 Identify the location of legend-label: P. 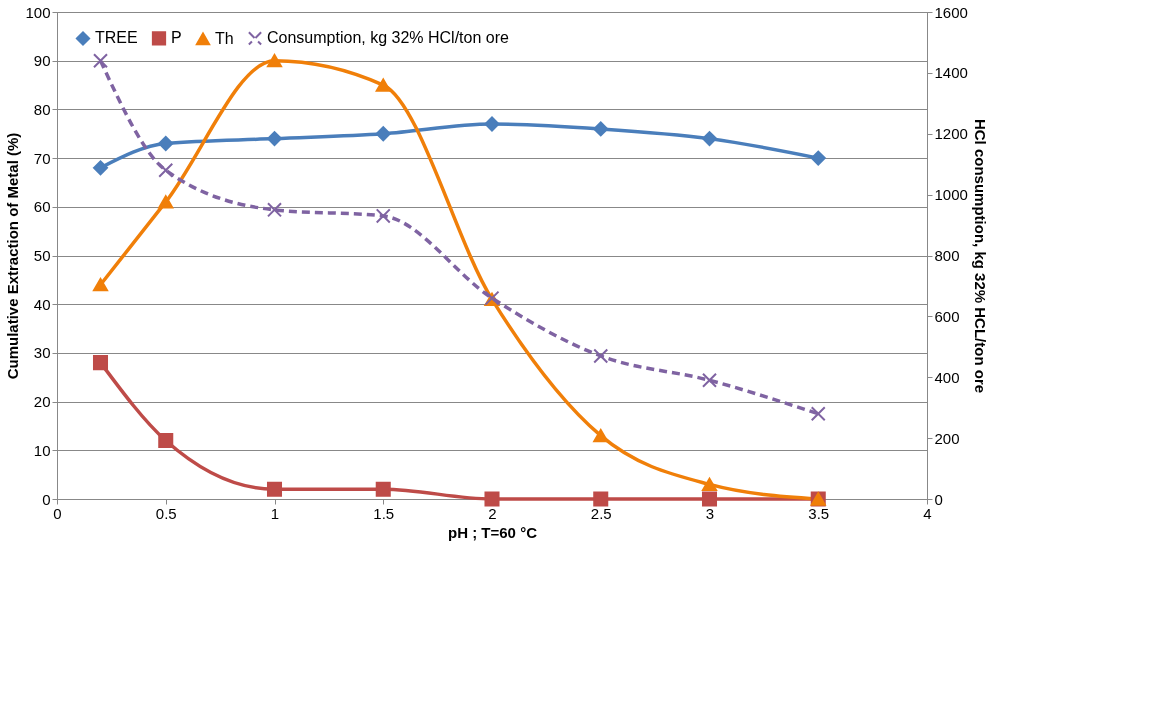
(176, 38).